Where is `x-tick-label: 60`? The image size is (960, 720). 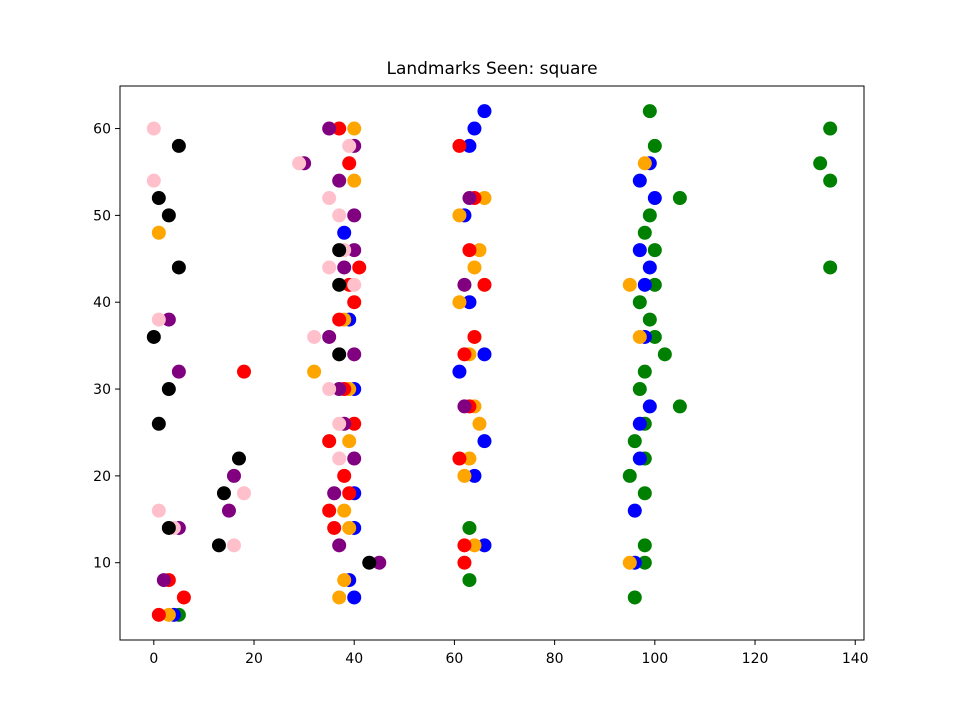
x-tick-label: 60 is located at coordinates (455, 659).